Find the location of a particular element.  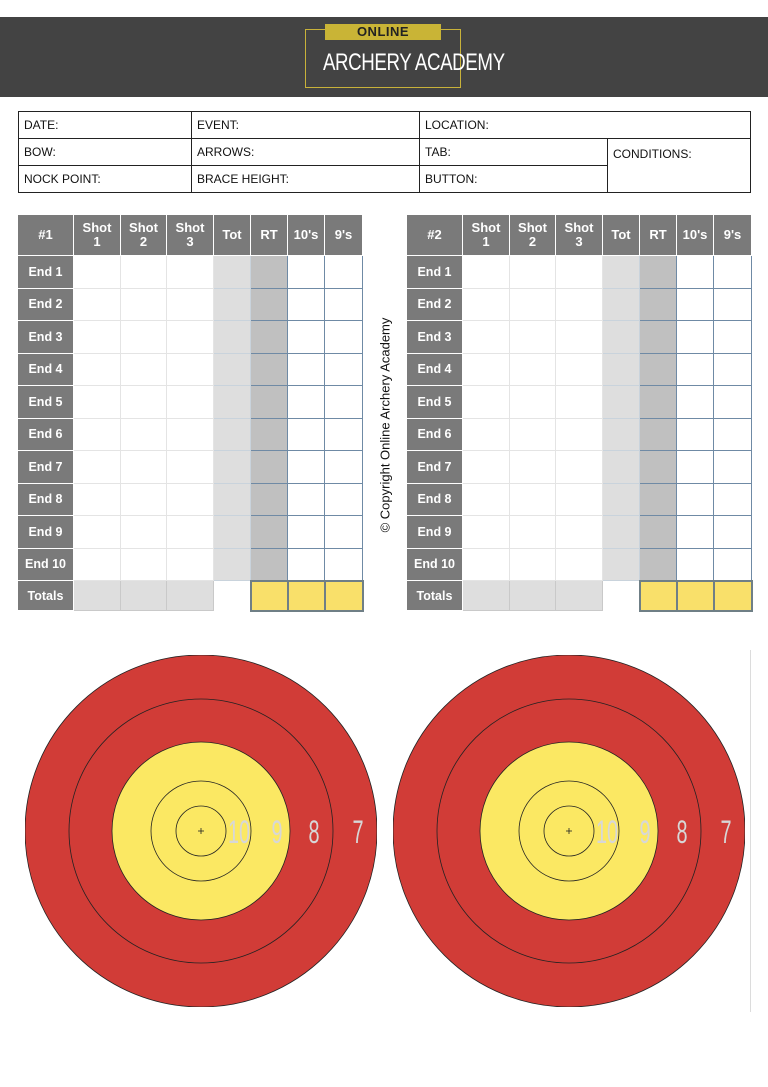

nock-point-field: NOCK POINT: is located at coordinates (105, 179).